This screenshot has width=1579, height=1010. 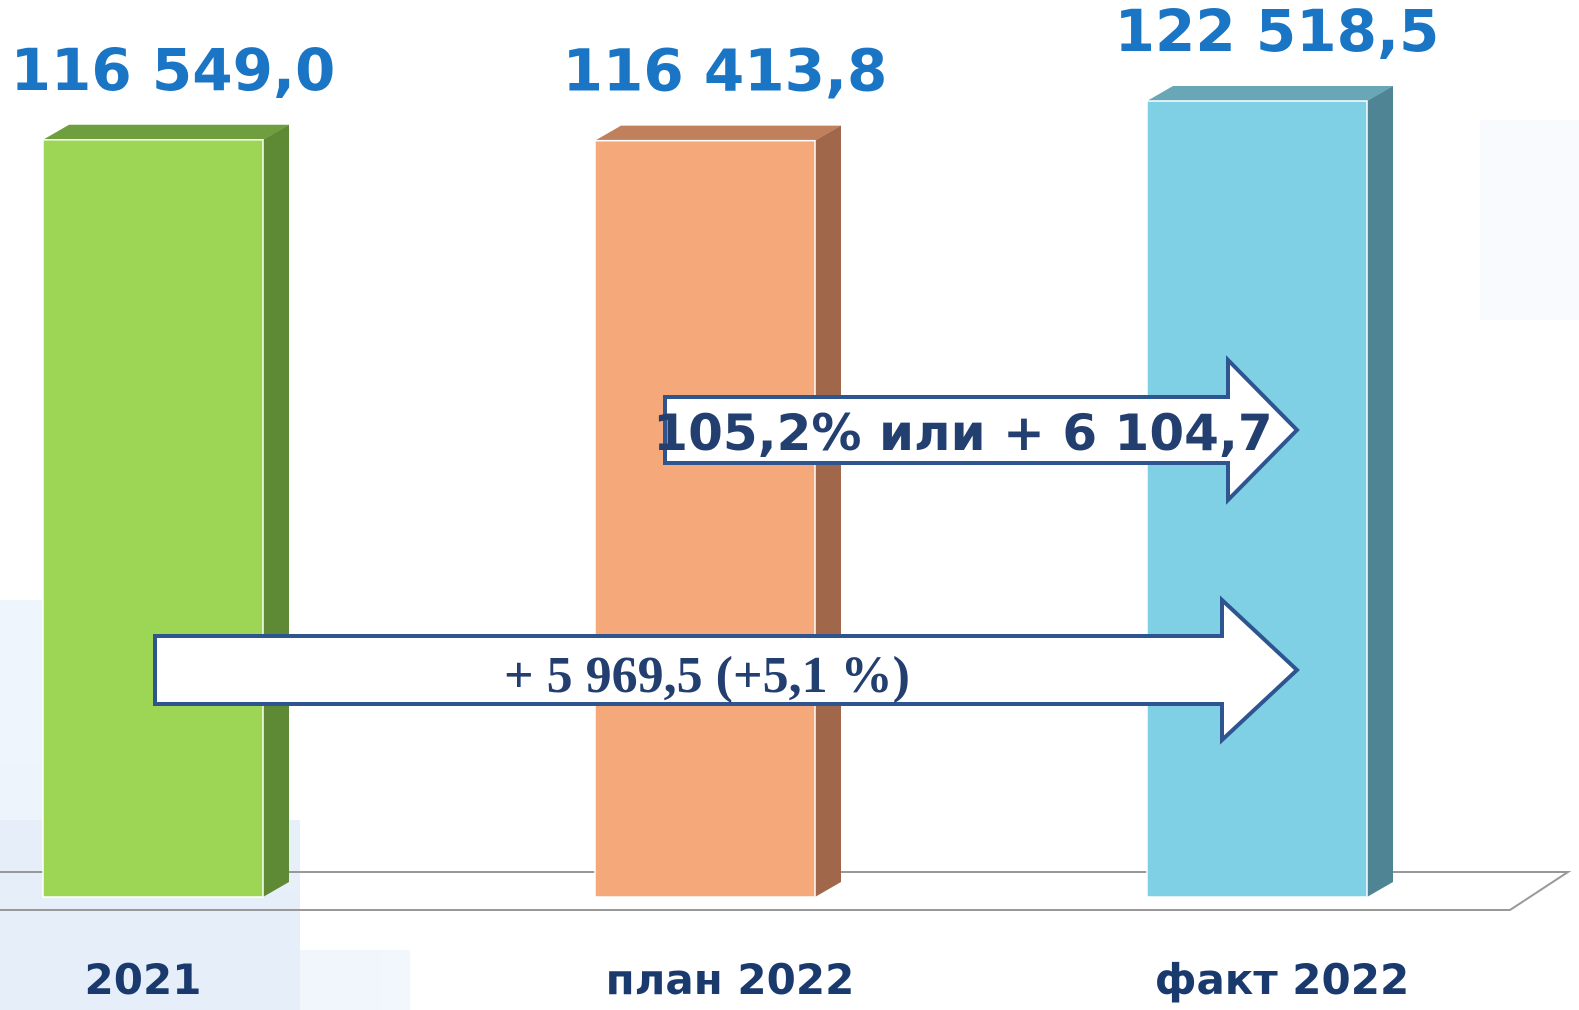 What do you see at coordinates (1277, 32) in the screenshot?
I see `data-label: 122 518,5` at bounding box center [1277, 32].